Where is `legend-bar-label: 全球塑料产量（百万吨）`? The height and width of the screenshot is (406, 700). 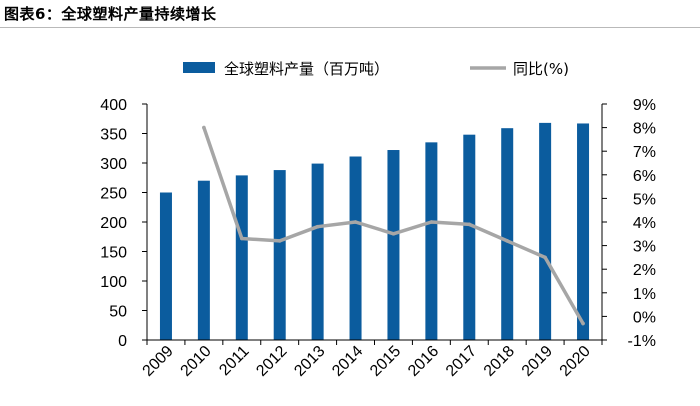 legend-bar-label: 全球塑料产量（百万吨） is located at coordinates (306, 69).